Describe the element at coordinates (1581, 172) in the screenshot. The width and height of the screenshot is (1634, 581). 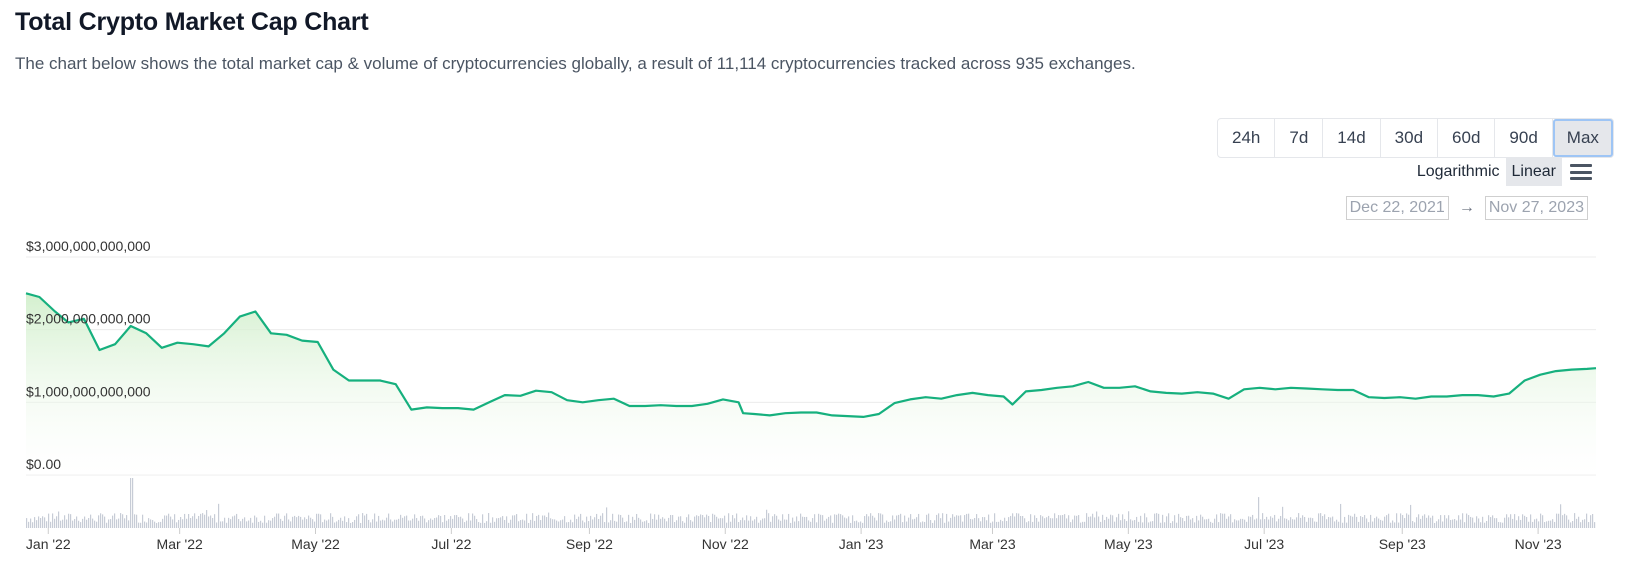
I see `hamburger-menu-icon` at that location.